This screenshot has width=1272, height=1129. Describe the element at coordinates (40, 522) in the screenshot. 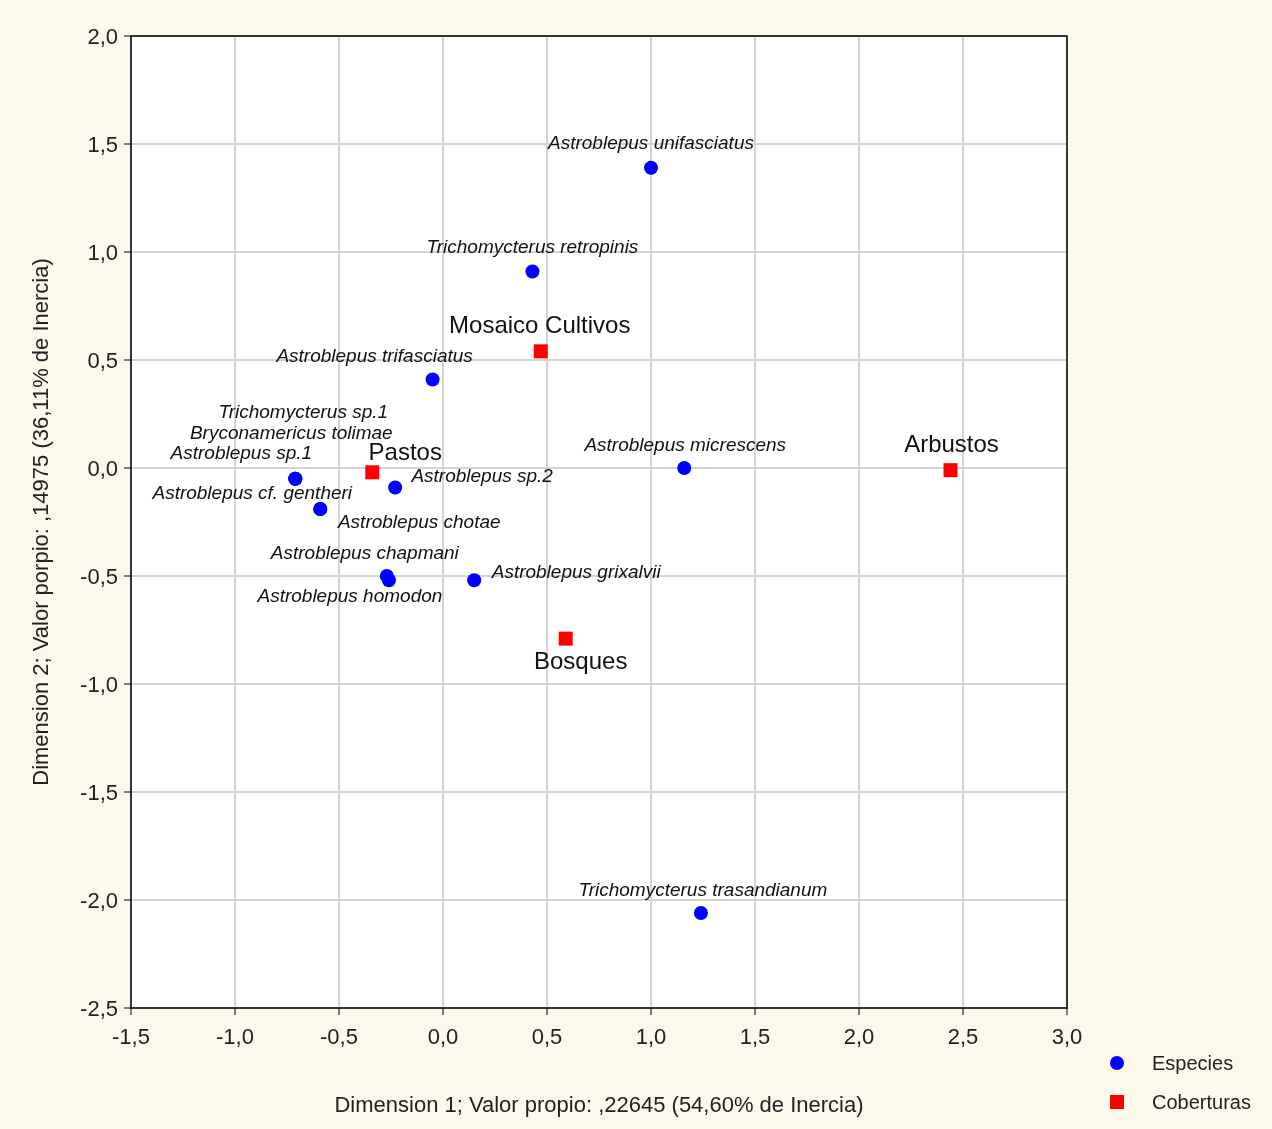

I see `y-axis-title: Dimension 2; Valor porpio: ,14975 (36,11% de Inercia)` at that location.